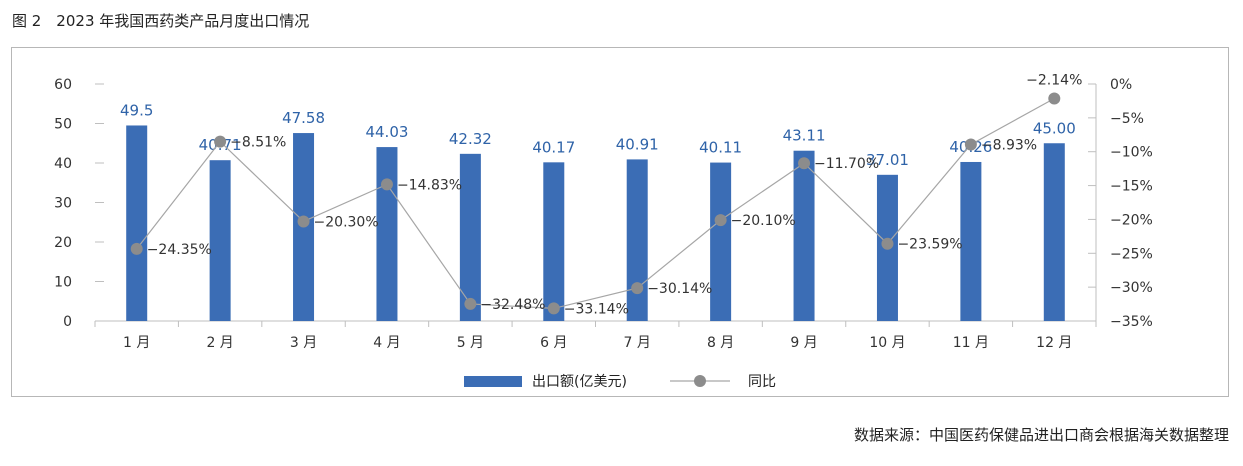 The width and height of the screenshot is (1243, 466). Describe the element at coordinates (763, 221) in the screenshot. I see `yoy-data-label: −20.10%` at that location.